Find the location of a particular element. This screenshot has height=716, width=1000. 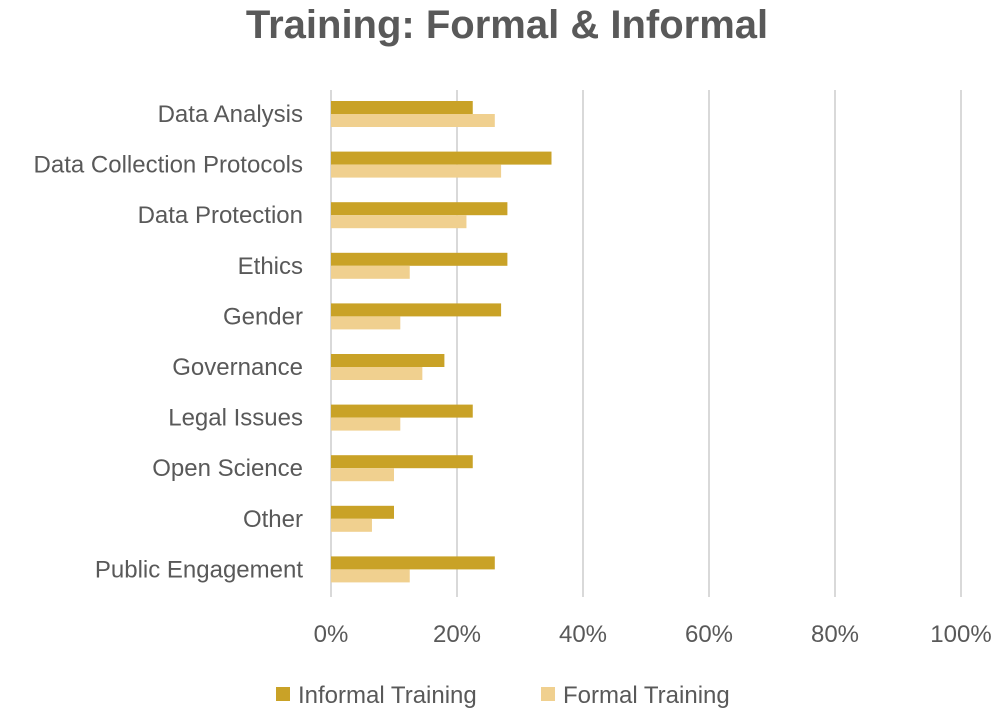

x-tick-label: 20% is located at coordinates (457, 634).